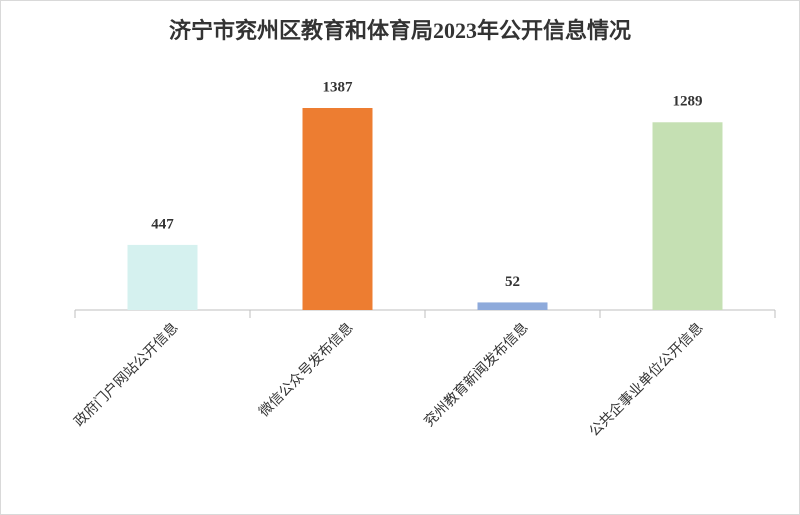  What do you see at coordinates (400, 30) in the screenshot?
I see `chart-title: 济宁市兖州区教育和体育局2023年公开信息情况` at bounding box center [400, 30].